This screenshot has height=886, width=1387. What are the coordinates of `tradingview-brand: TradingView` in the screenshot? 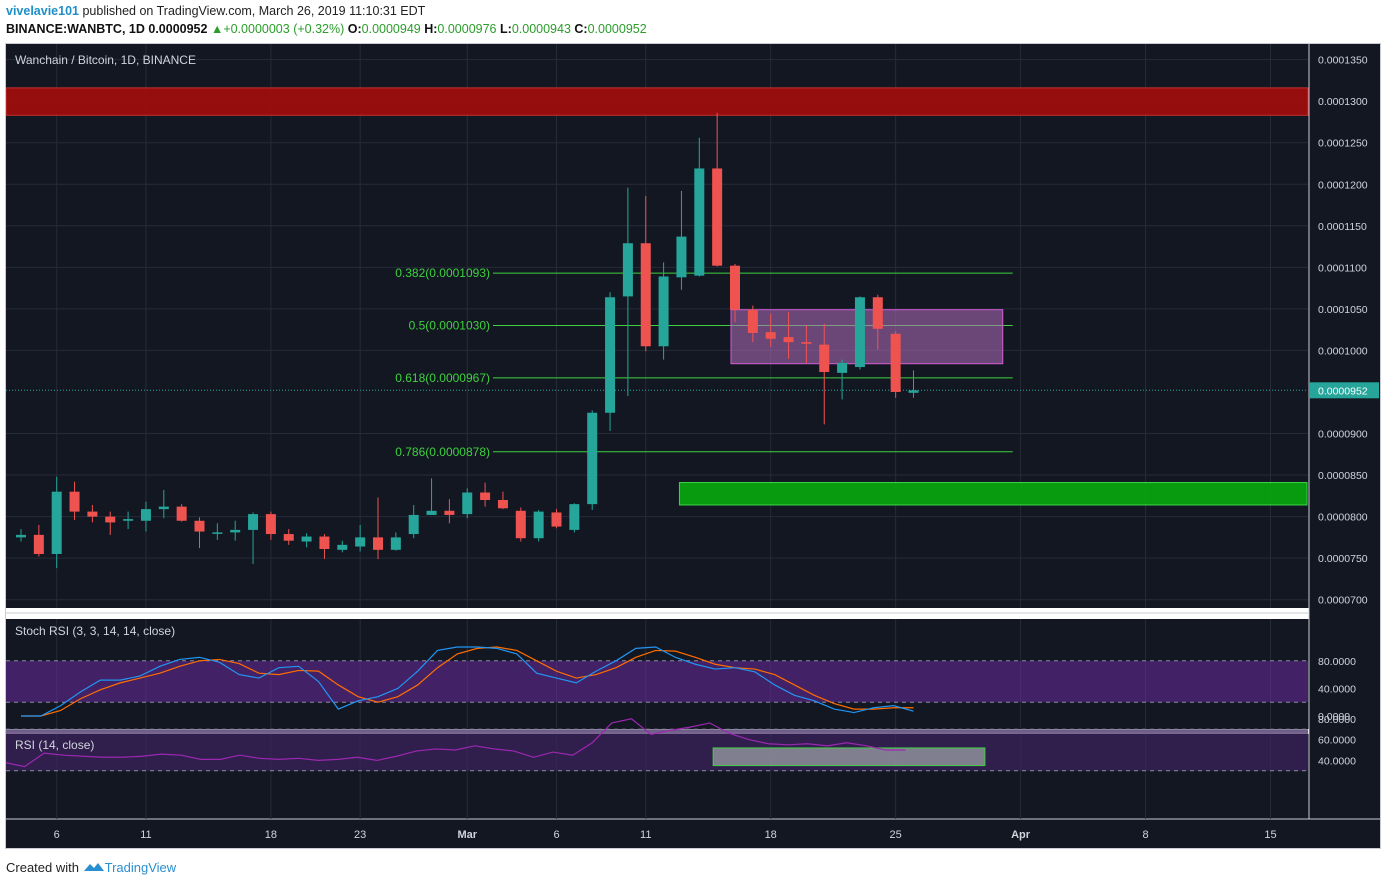 It's located at (140, 867).